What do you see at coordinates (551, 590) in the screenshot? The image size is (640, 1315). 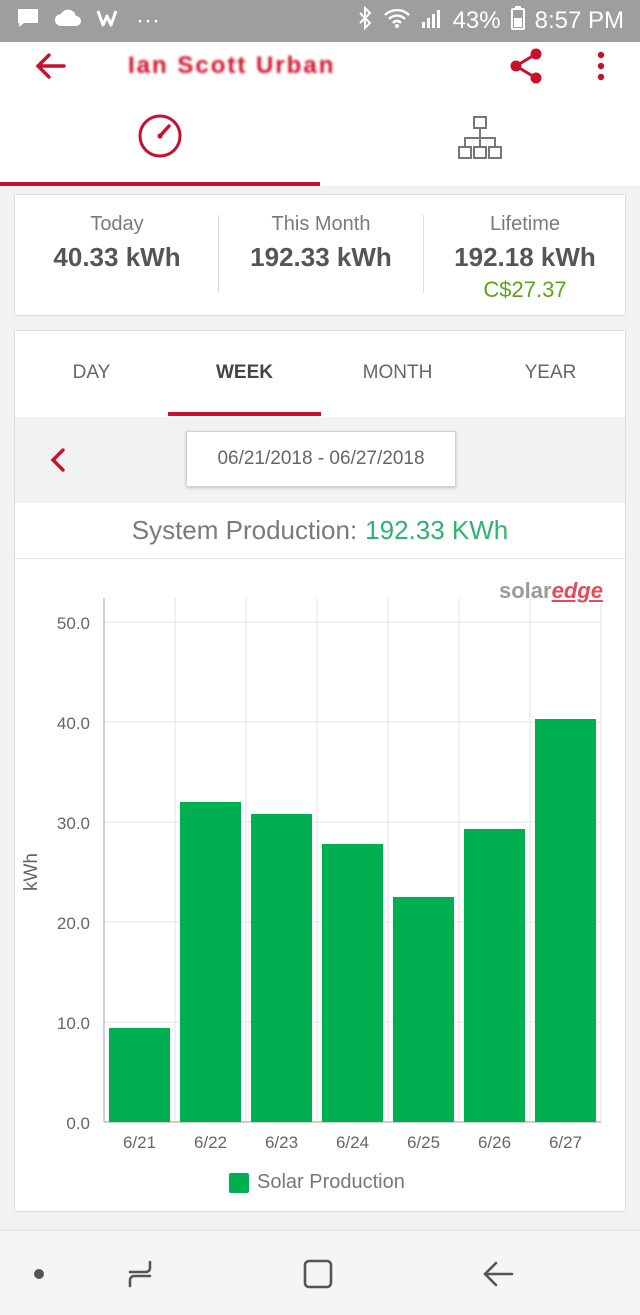 I see `solaredge-logo: solaredge` at bounding box center [551, 590].